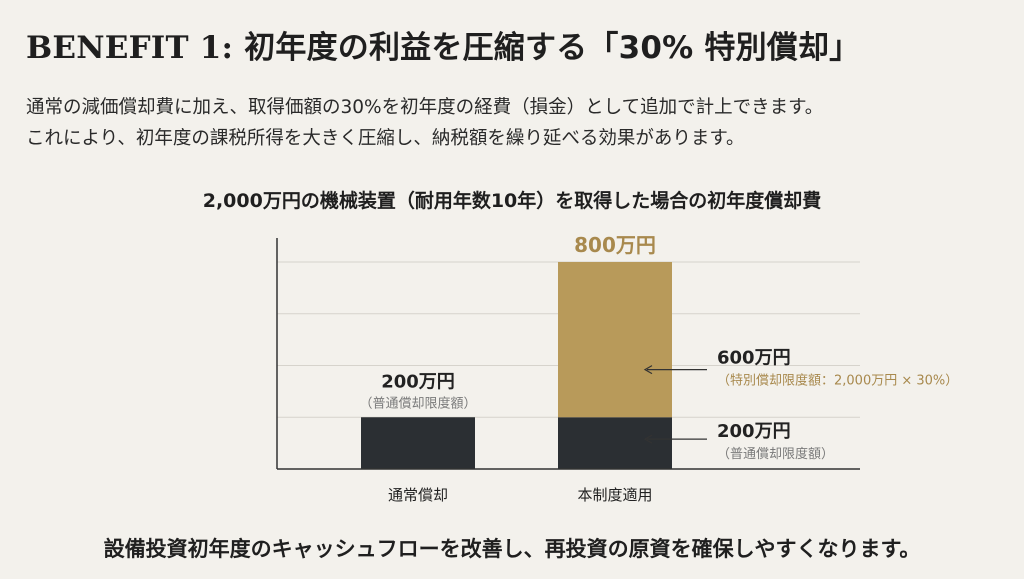 The image size is (1024, 579). What do you see at coordinates (615, 245) in the screenshot?
I see `total-label: 800万円` at bounding box center [615, 245].